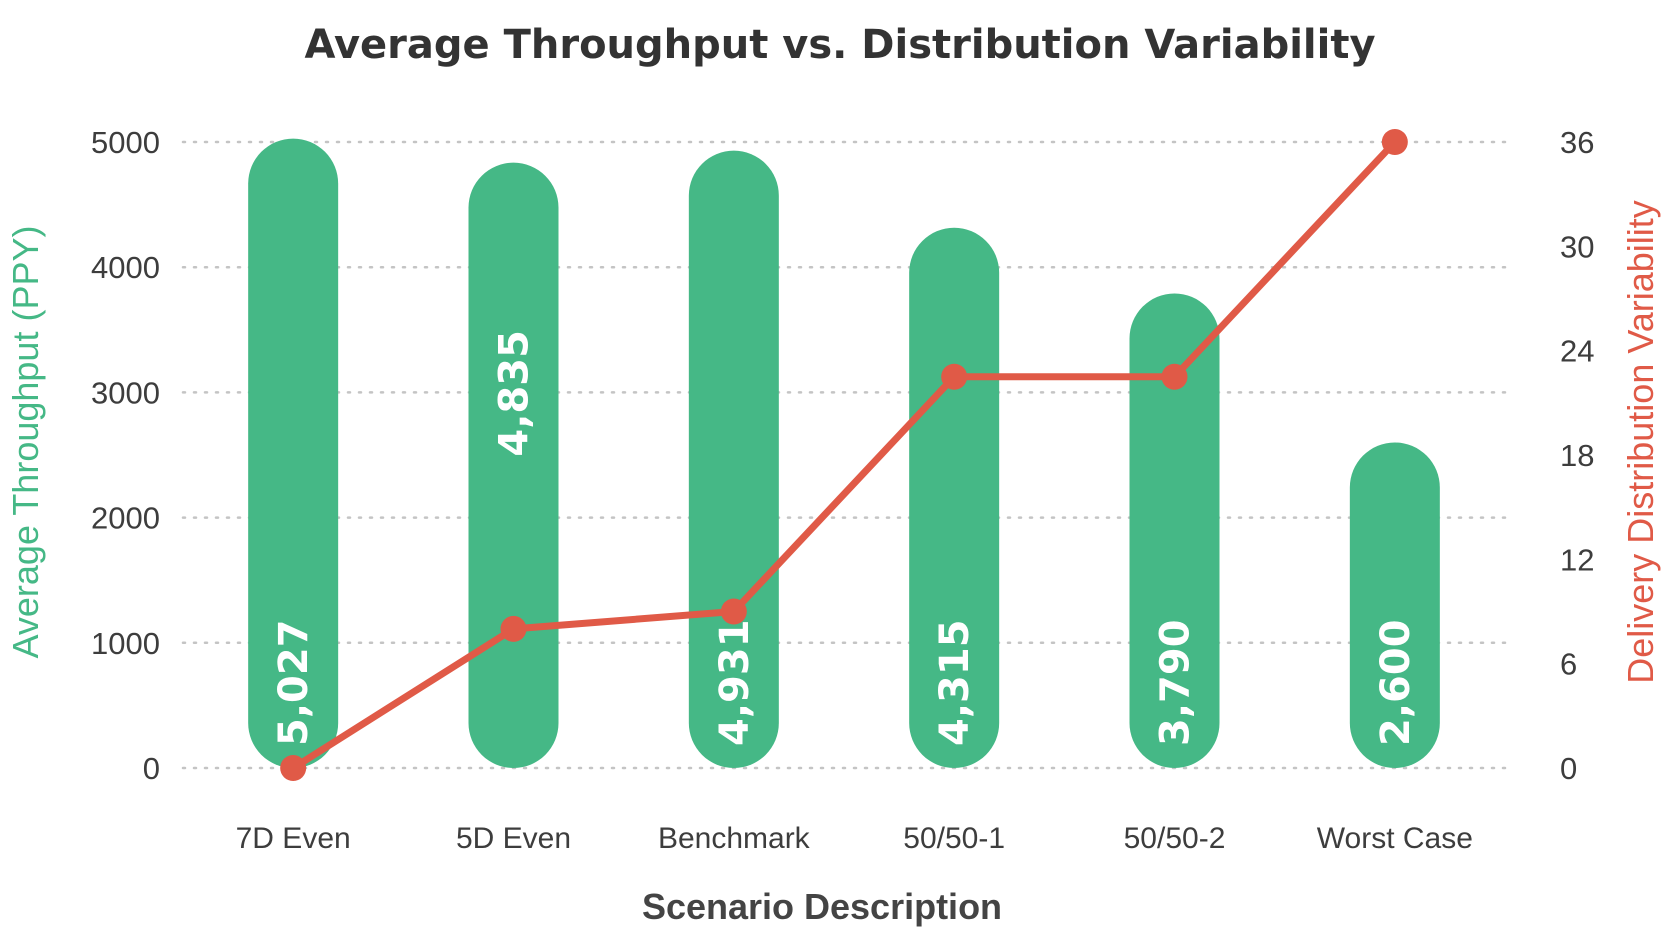  I want to click on y-tick-label: 3000, so click(125, 392).